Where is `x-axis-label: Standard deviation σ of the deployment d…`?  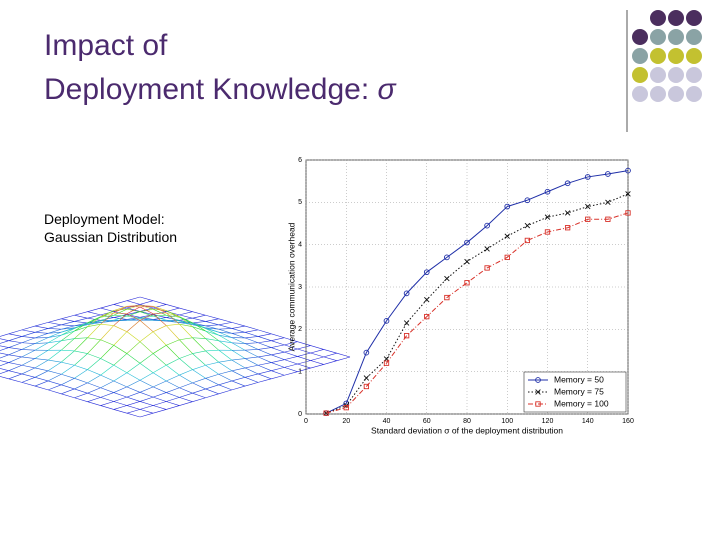 x-axis-label: Standard deviation σ of the deployment d… is located at coordinates (467, 430).